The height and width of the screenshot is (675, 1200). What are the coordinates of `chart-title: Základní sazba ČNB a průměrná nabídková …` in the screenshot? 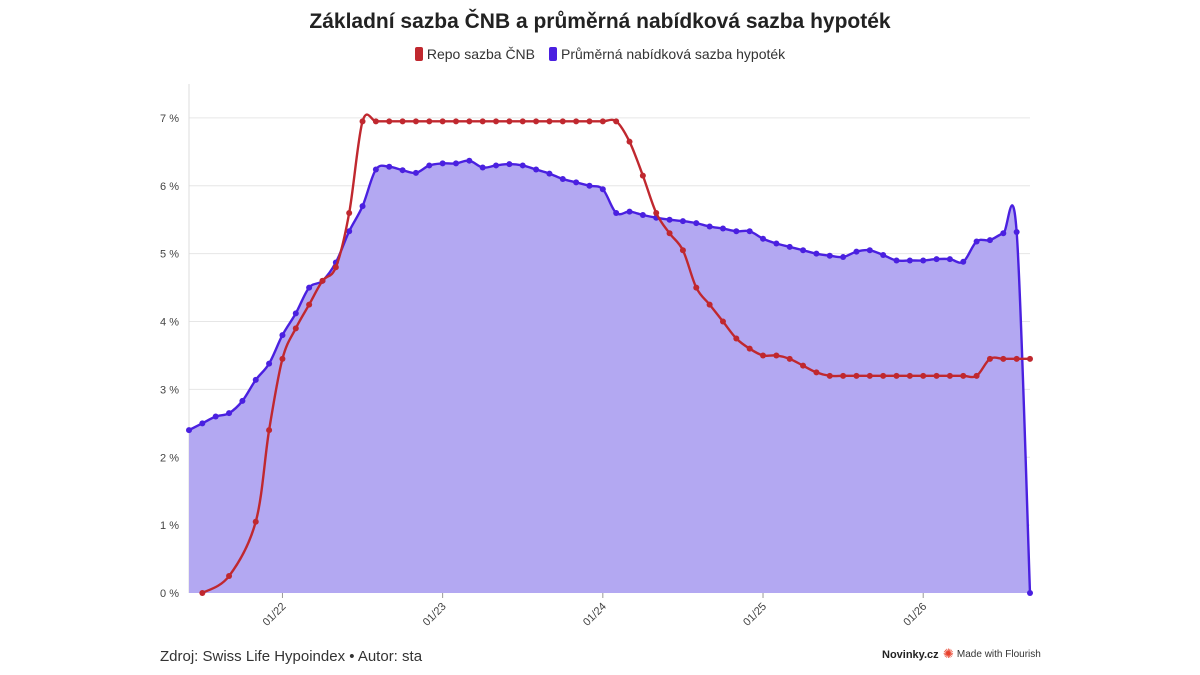 It's located at (600, 21).